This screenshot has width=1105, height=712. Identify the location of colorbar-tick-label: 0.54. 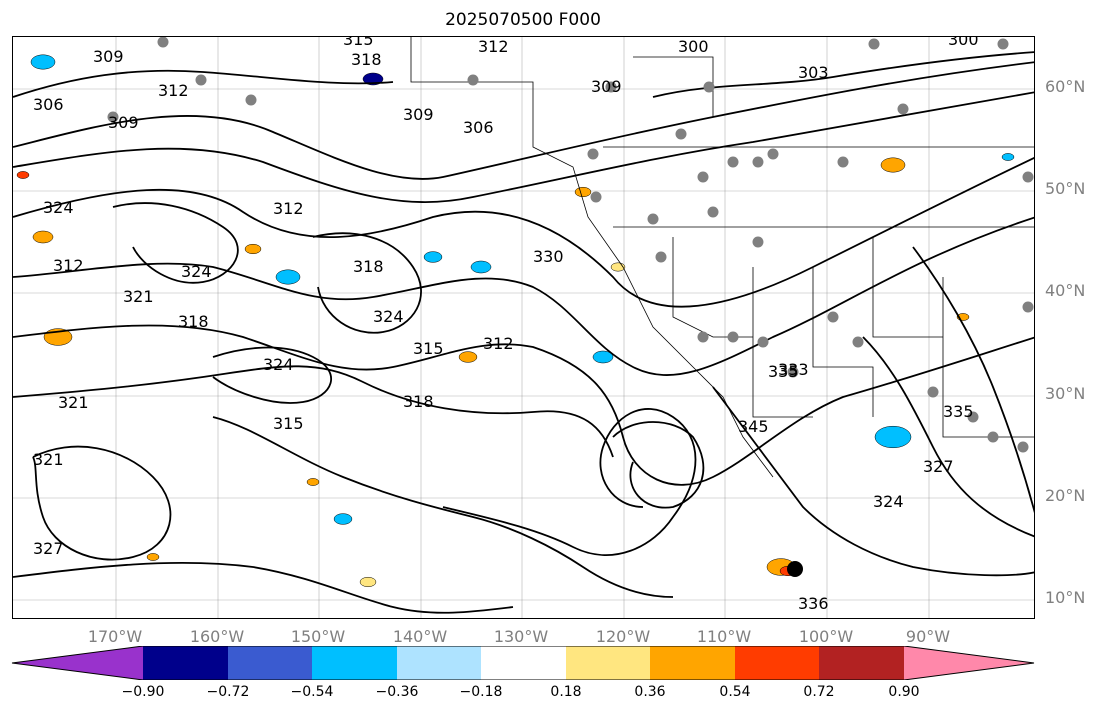
(735, 692).